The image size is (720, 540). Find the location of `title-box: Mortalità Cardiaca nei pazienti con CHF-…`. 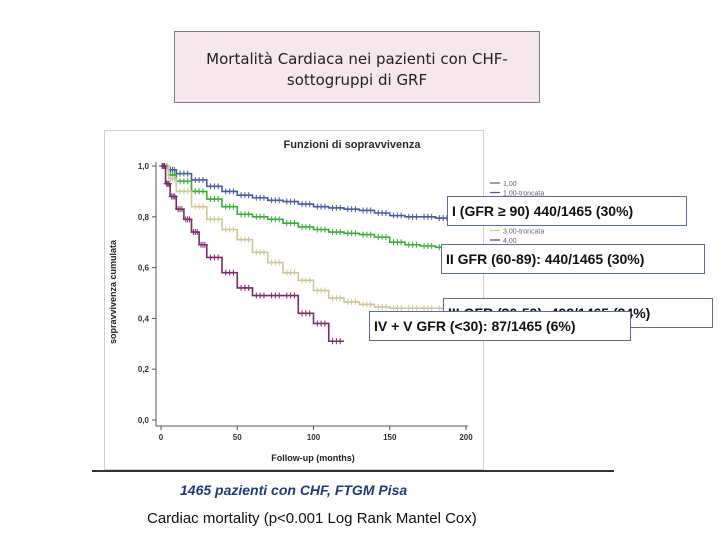

title-box: Mortalità Cardiaca nei pazienti con CHF-… is located at coordinates (357, 67).